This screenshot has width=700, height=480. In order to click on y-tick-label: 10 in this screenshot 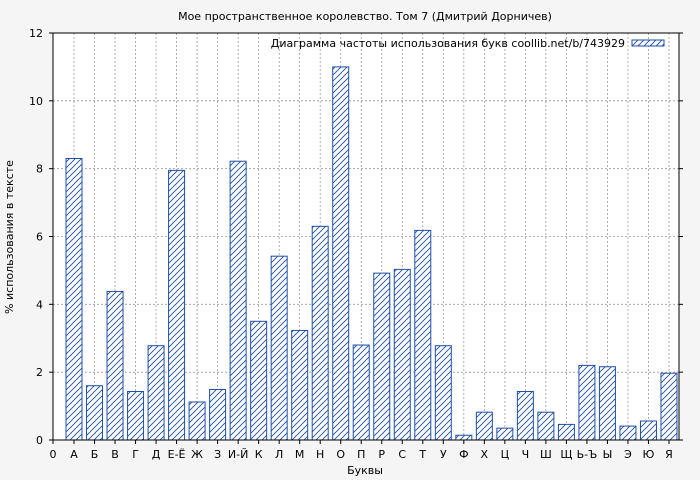, I will do `click(36, 101)`.